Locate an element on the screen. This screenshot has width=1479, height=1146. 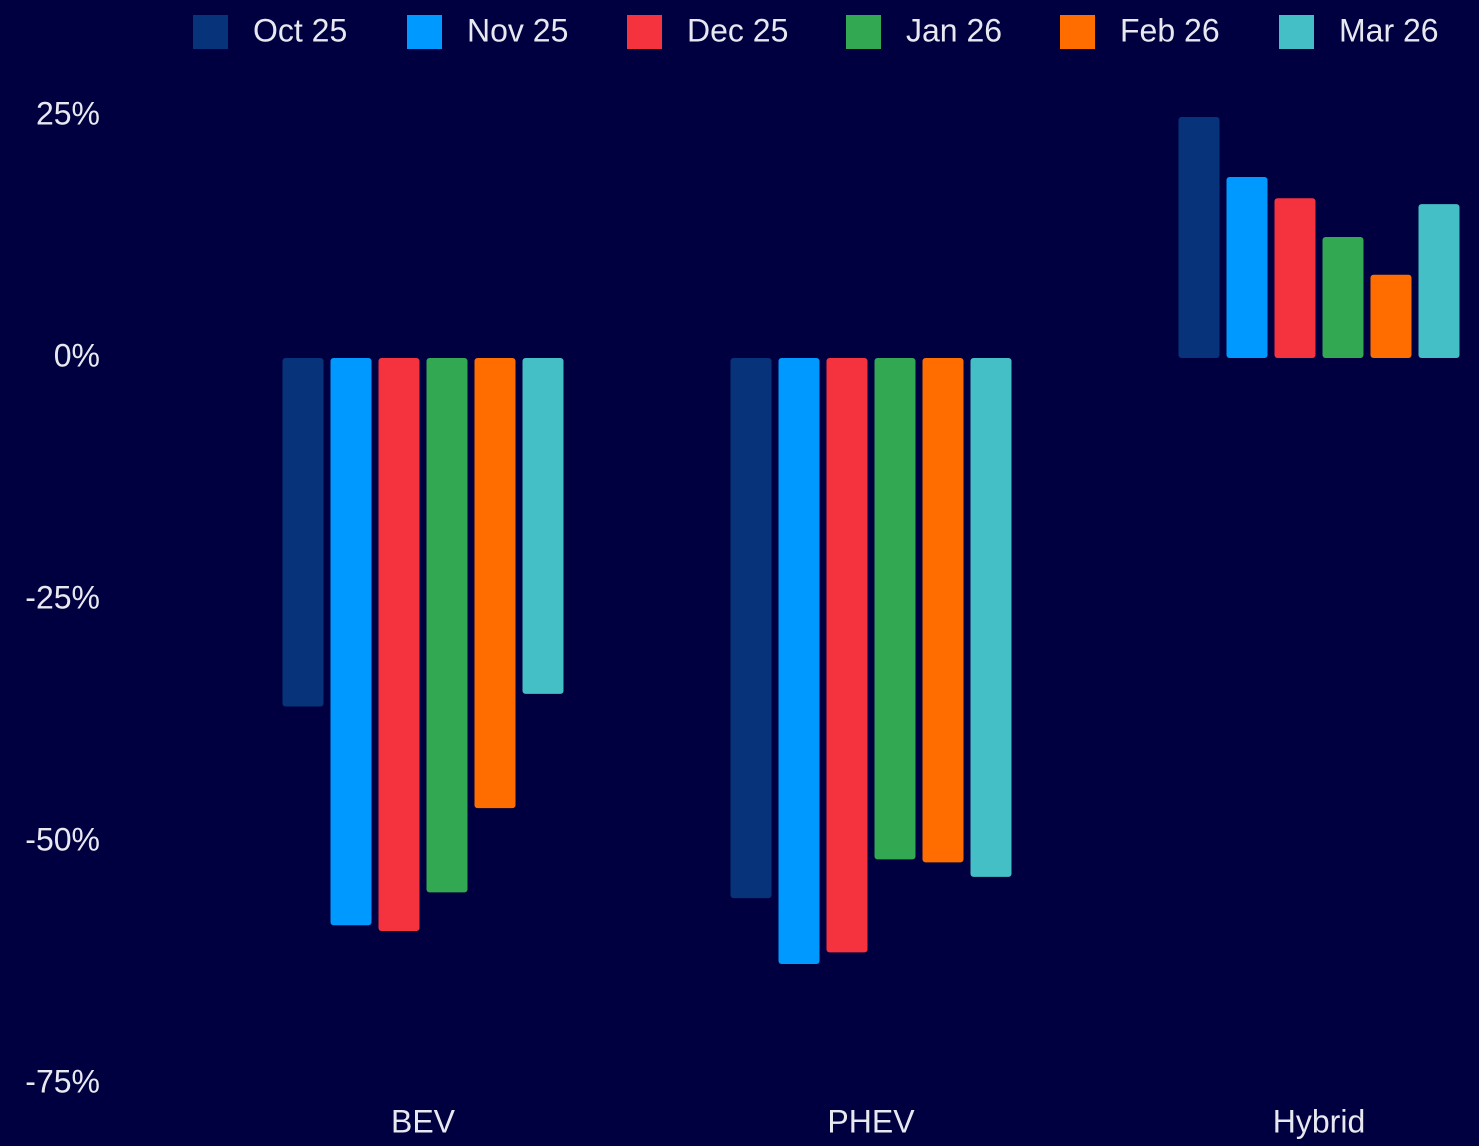
y-tick-label: 25% is located at coordinates (68, 113).